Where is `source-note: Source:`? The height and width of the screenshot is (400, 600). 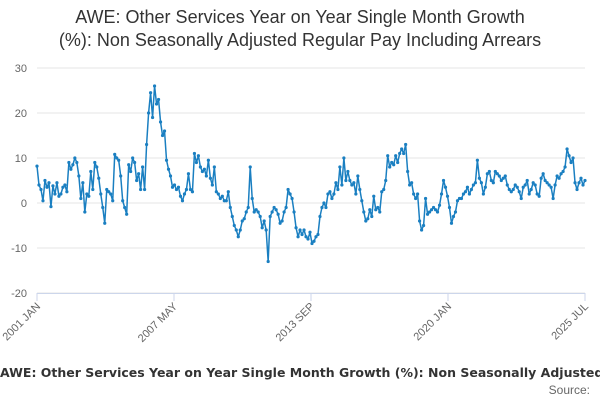 source-note: Source: is located at coordinates (569, 390).